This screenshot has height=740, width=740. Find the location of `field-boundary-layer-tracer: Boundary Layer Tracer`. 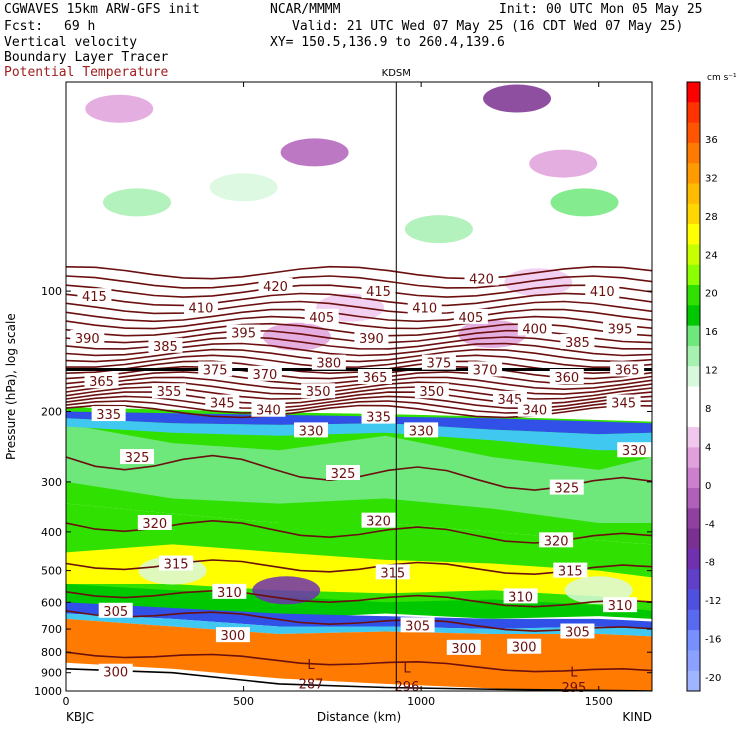

field-boundary-layer-tracer: Boundary Layer Tracer is located at coordinates (86, 57).